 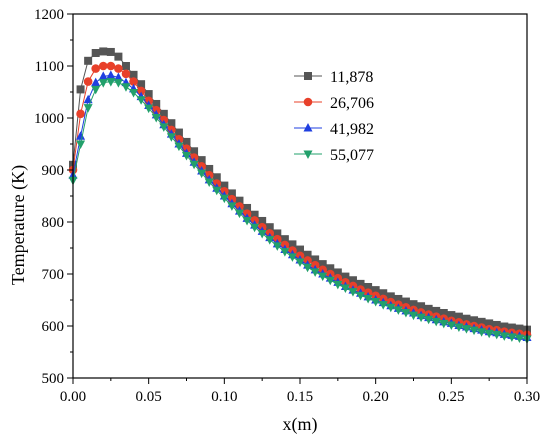 I want to click on legend-label: 11,878, so click(x=351, y=77).